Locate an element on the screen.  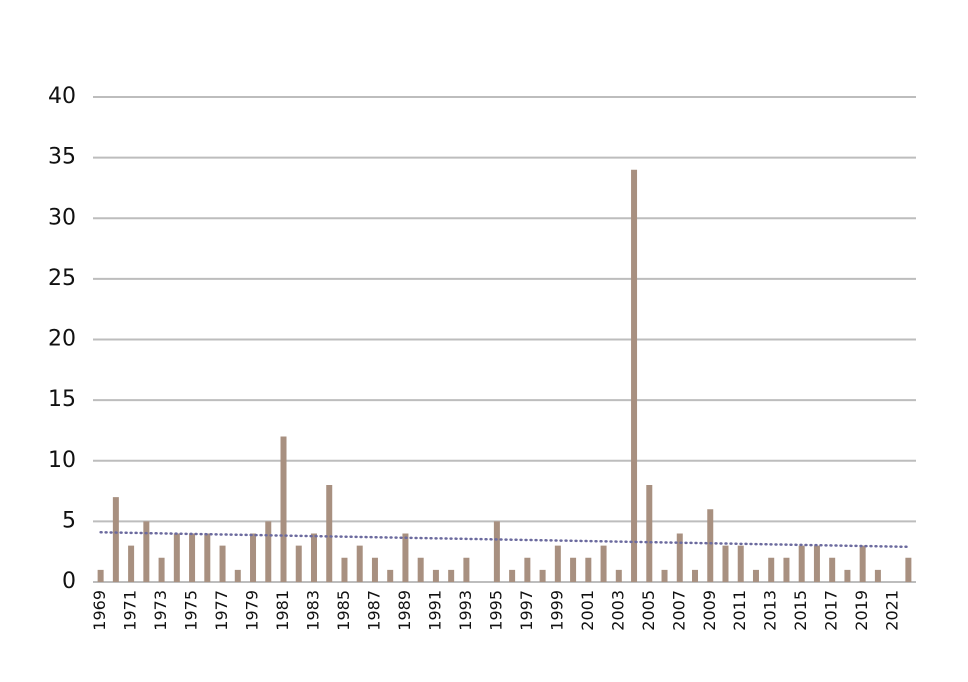
x-tick-label: 2017 is located at coordinates (831, 610).